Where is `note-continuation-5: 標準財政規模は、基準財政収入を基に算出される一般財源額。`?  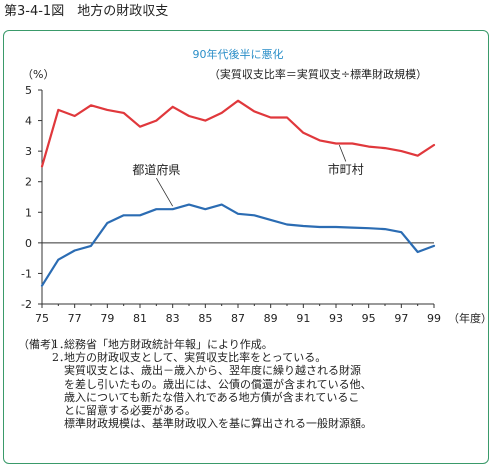 note-continuation-5: 標準財政規模は、基準財政収入を基に算出される一般財源額。 is located at coordinates (218, 424).